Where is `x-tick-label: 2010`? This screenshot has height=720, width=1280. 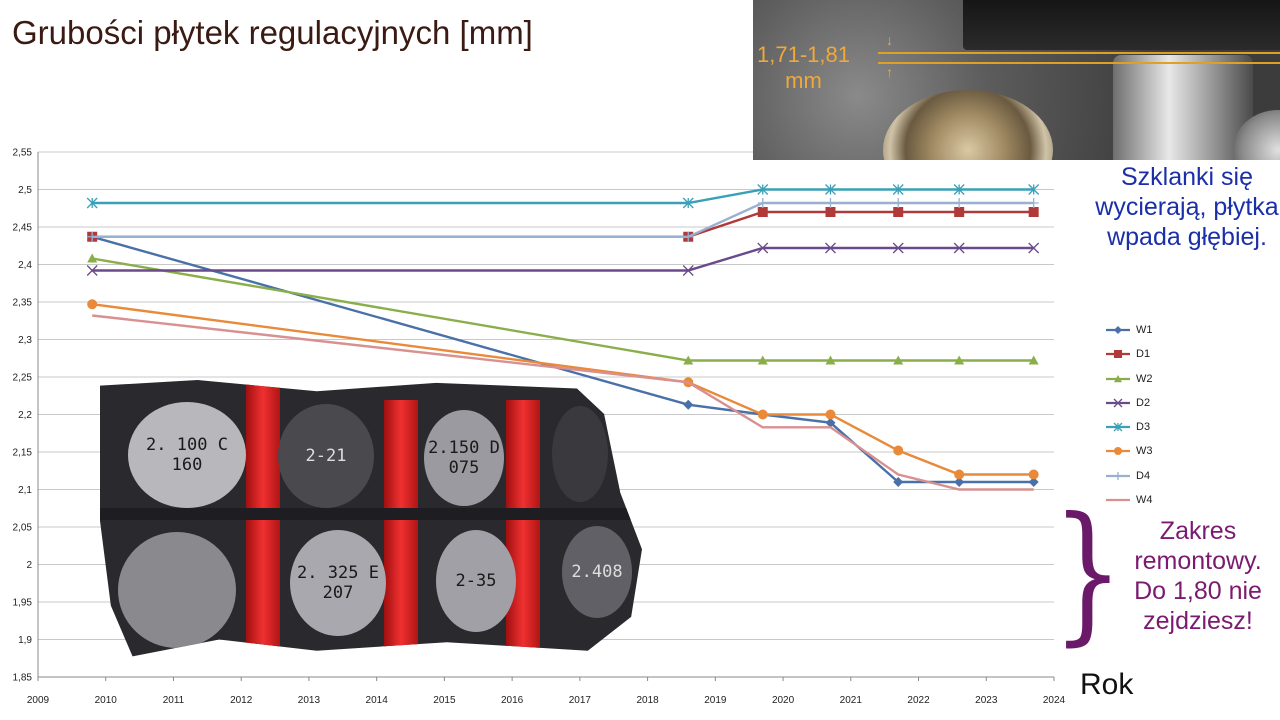
x-tick-label: 2010 is located at coordinates (106, 700).